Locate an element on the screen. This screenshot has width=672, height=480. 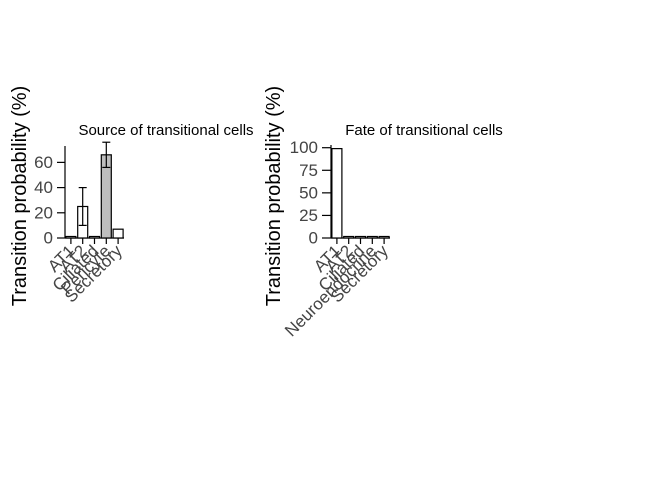
y-tick-label: 60 is located at coordinates (43, 162).